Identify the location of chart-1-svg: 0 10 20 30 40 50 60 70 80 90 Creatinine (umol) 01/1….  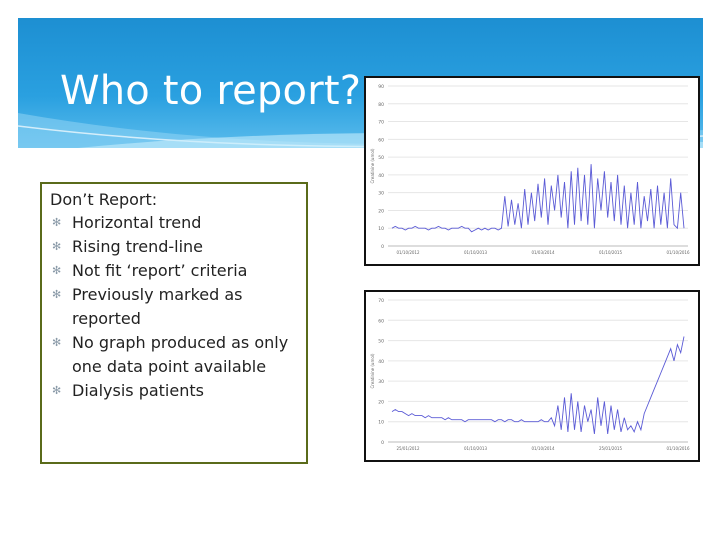
(530, 169).